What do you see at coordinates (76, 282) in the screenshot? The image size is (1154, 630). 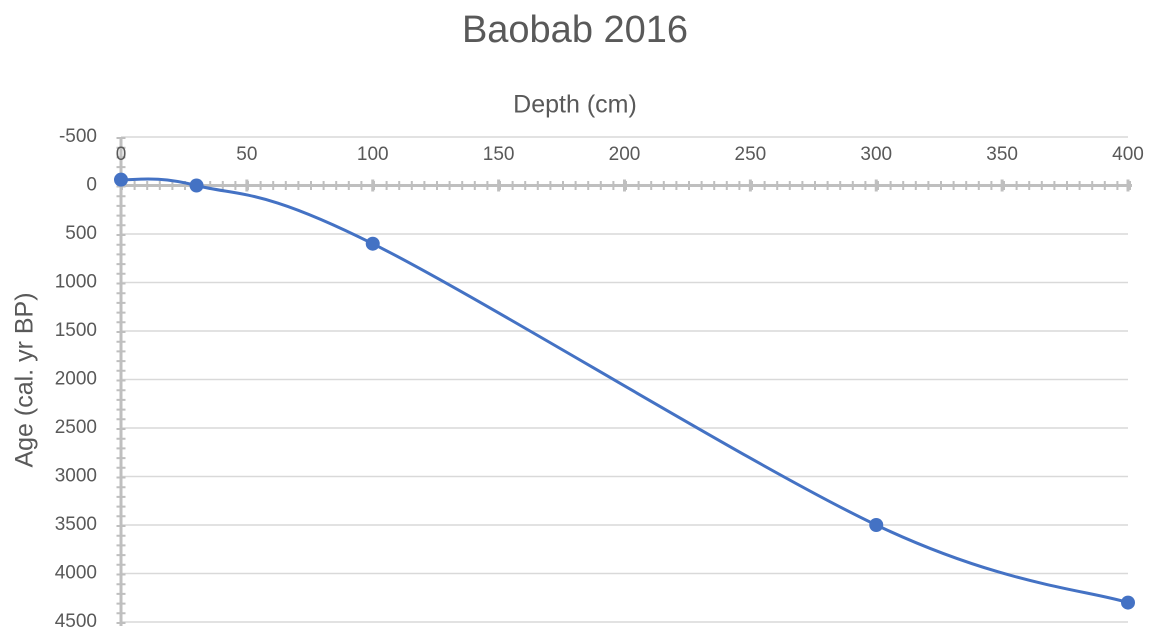 I see `y-tick-label: 1000` at bounding box center [76, 282].